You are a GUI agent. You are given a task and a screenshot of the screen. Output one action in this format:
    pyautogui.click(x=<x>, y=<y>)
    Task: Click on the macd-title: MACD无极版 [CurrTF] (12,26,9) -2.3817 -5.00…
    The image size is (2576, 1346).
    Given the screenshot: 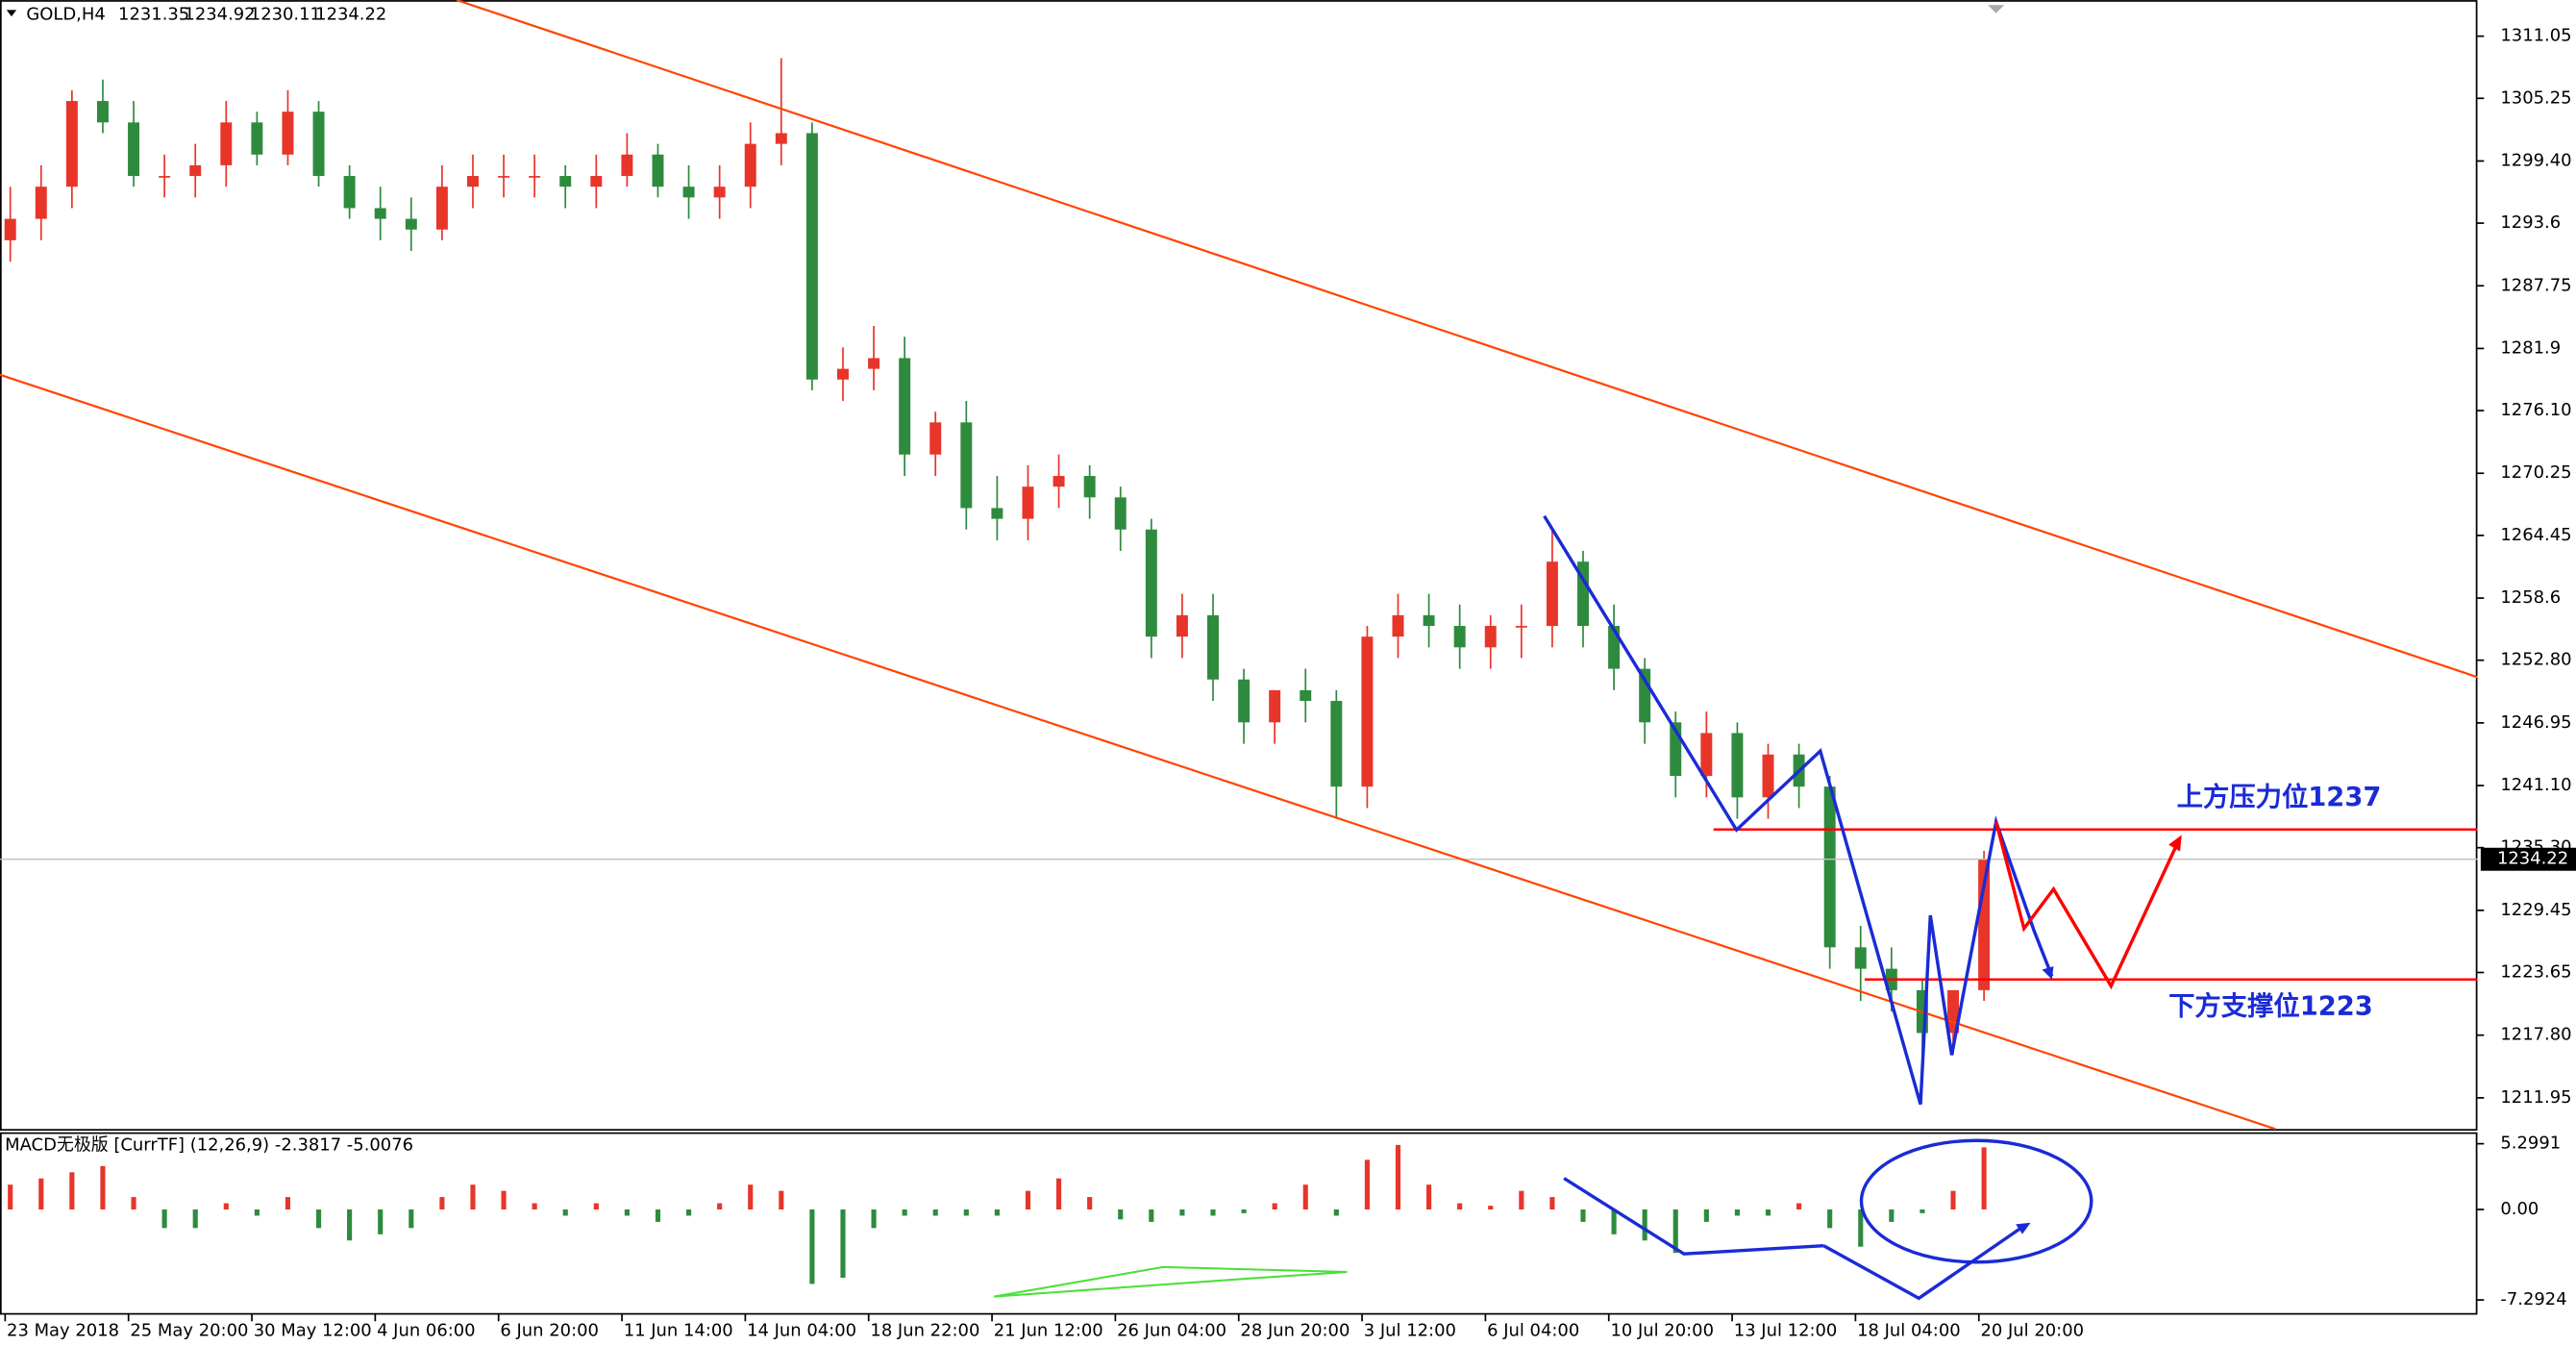 What is the action you would take?
    pyautogui.click(x=209, y=1144)
    